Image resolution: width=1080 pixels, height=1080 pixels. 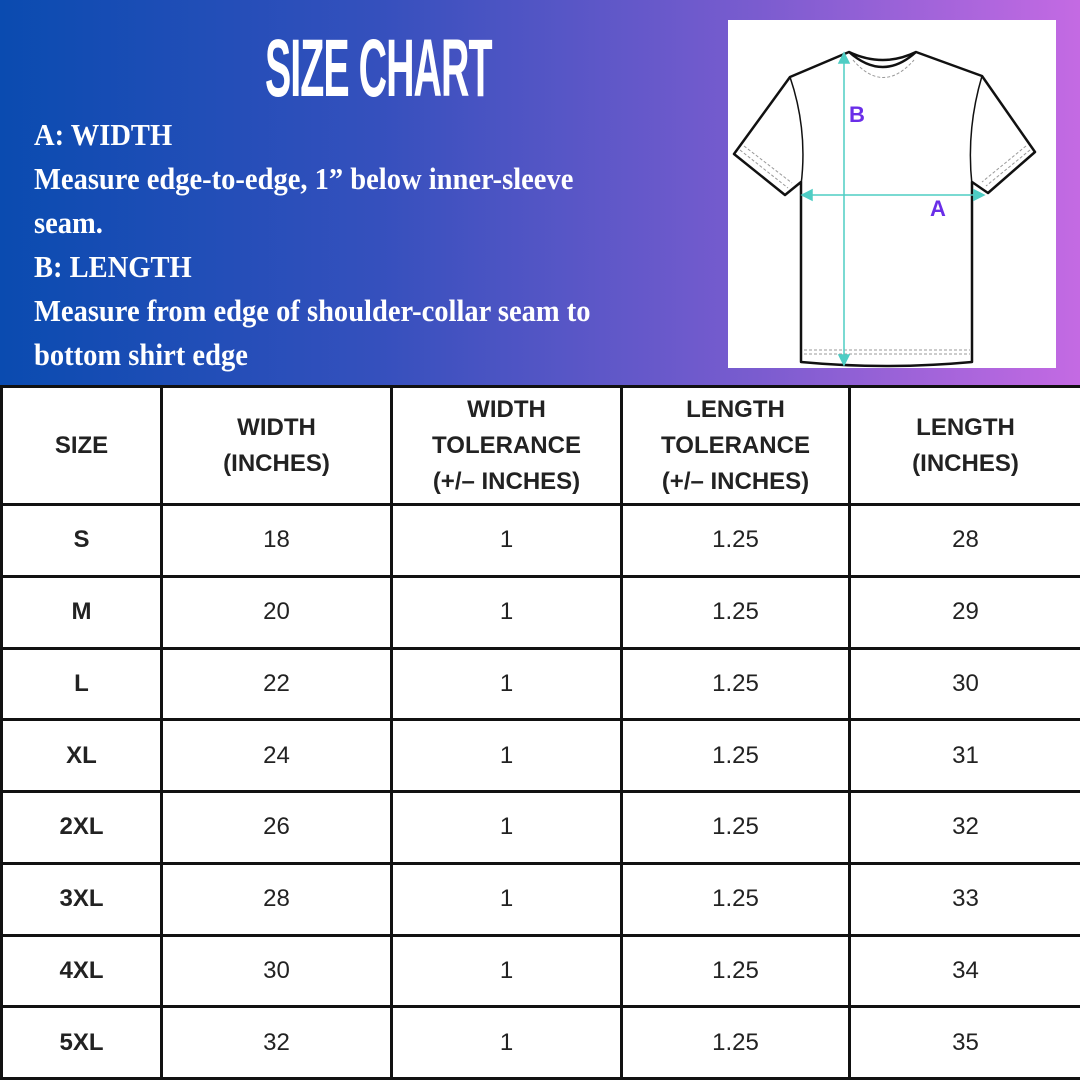 I want to click on cell-length: 34, so click(x=964, y=971).